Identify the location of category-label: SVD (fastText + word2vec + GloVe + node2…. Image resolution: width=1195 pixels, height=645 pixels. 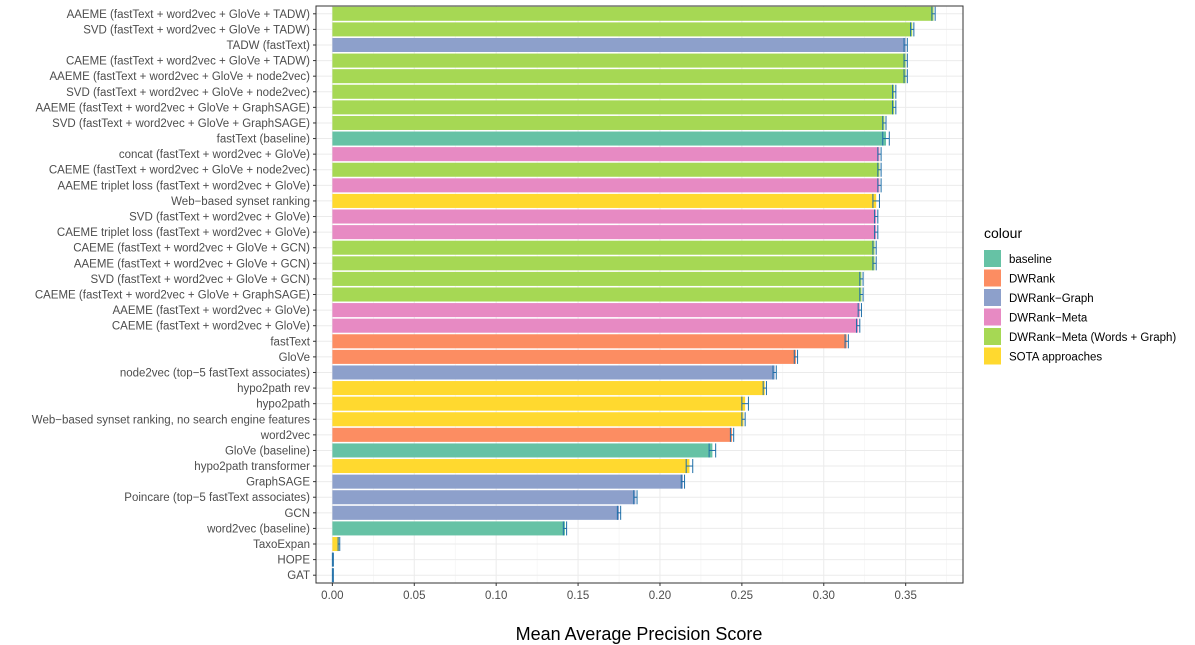
(188, 93).